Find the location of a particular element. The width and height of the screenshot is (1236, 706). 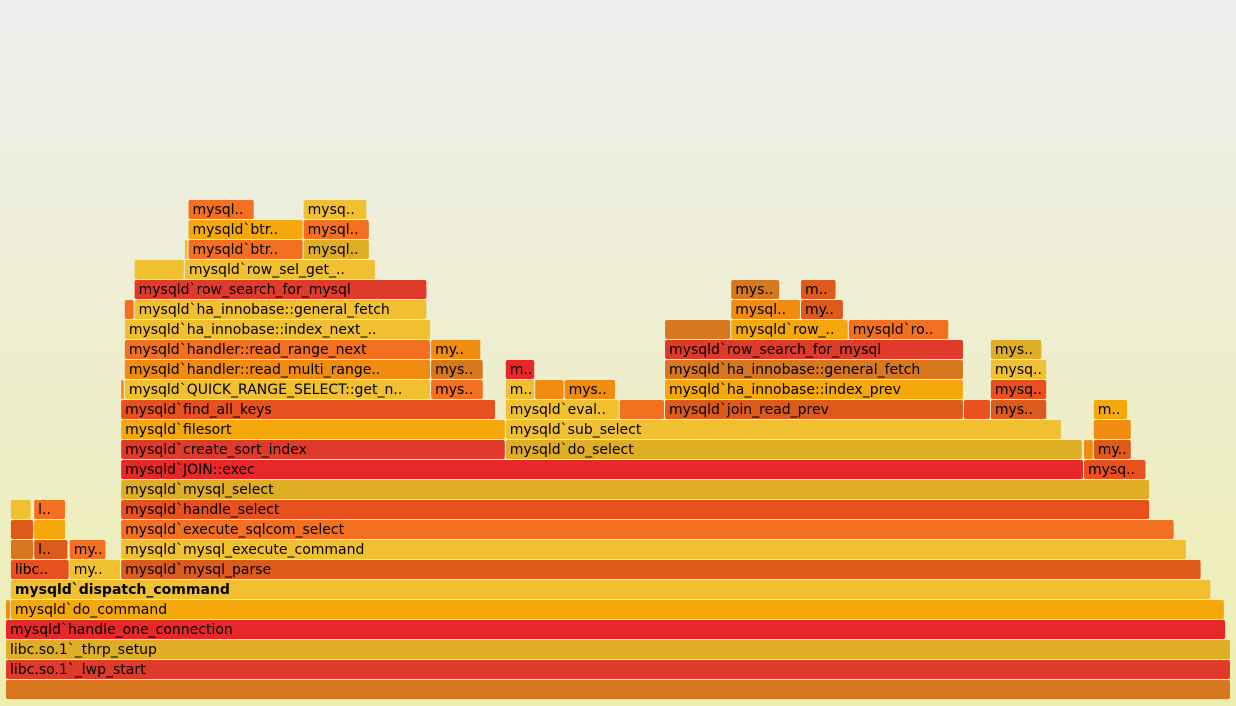

frame-label: mysqld`handler::read_multi_range.. is located at coordinates (254, 370).